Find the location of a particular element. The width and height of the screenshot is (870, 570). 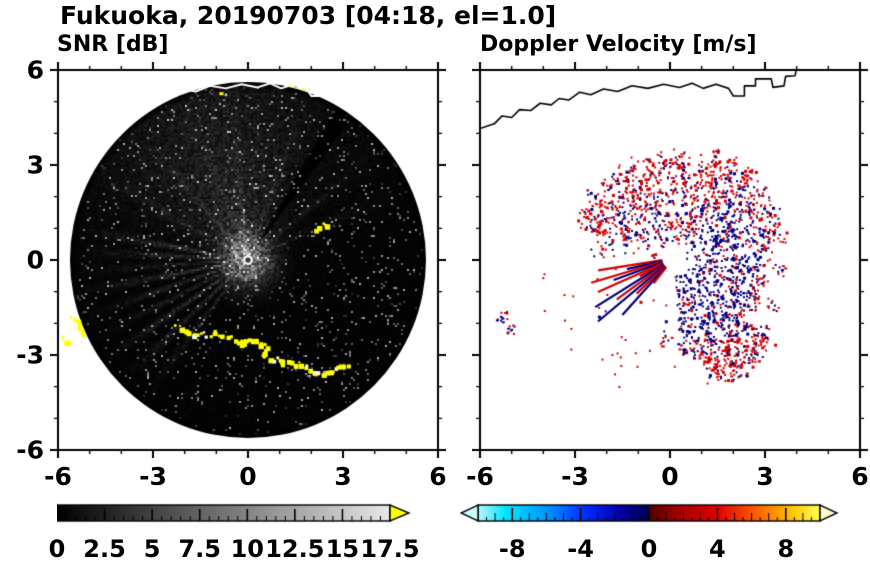

y-tick-label: -3 is located at coordinates (30, 355).